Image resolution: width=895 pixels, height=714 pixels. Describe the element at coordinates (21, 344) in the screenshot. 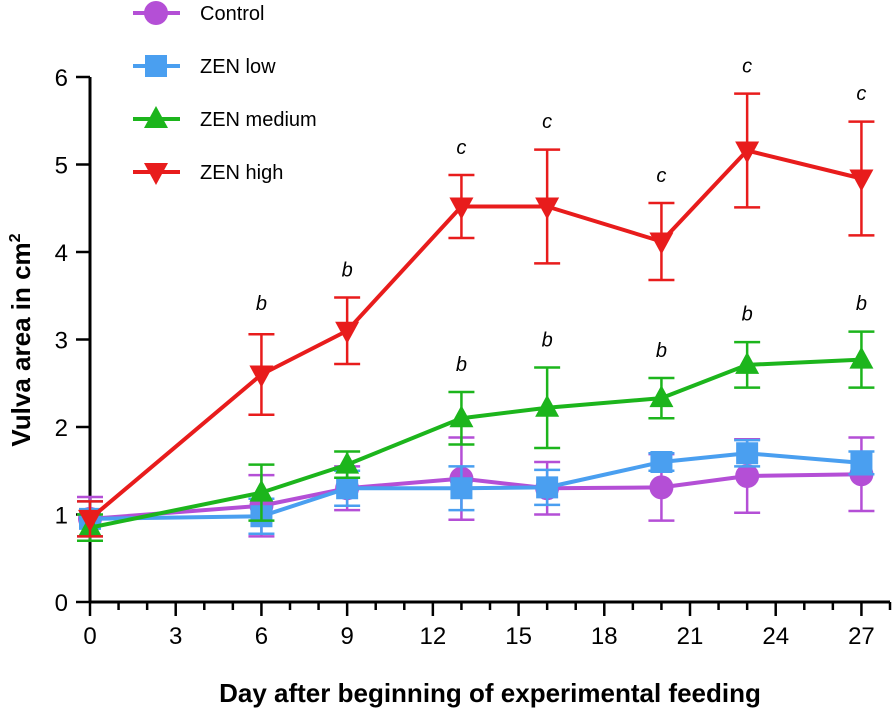

I see `y-axis-title-text: Vulva area in cm` at that location.